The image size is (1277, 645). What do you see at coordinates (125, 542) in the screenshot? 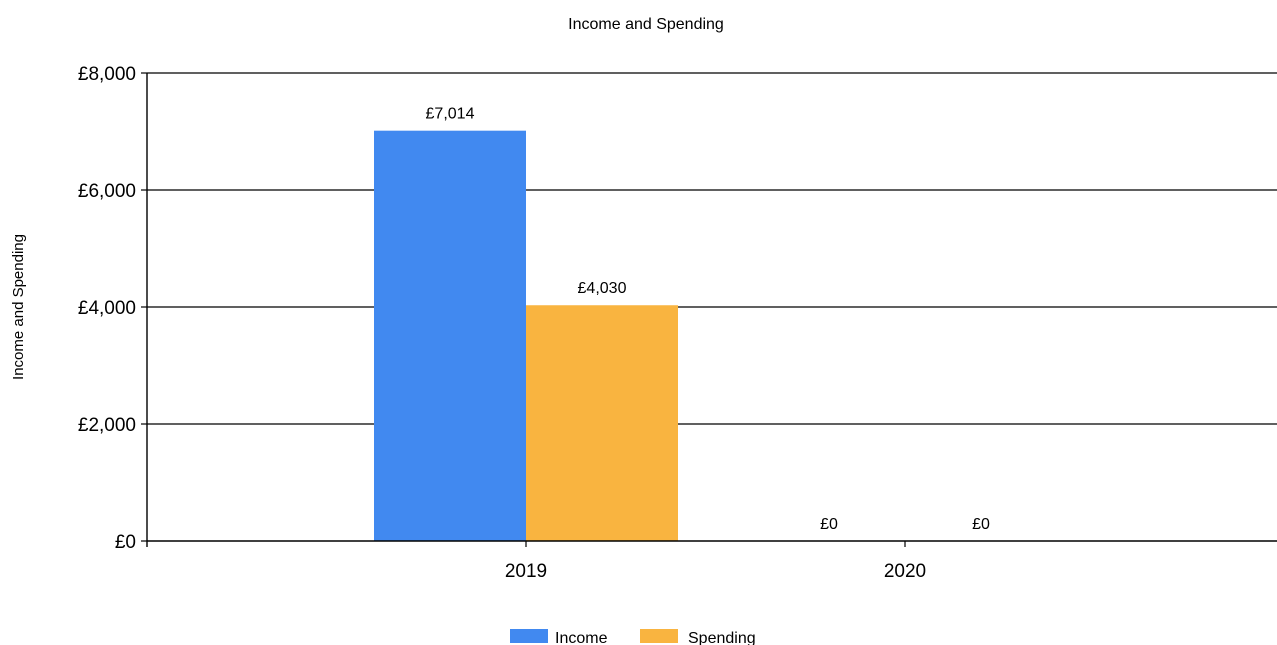
I see `y-tick-label: £0` at bounding box center [125, 542].